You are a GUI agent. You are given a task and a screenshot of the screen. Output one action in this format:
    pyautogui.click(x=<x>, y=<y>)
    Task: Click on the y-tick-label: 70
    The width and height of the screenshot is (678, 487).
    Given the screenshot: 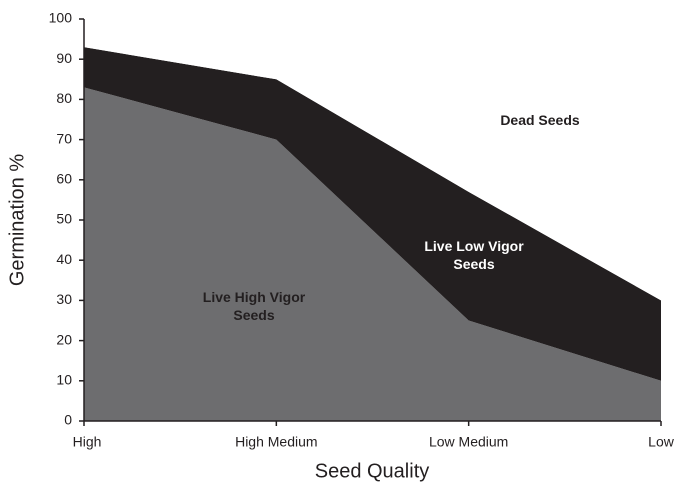 What is the action you would take?
    pyautogui.click(x=64, y=138)
    